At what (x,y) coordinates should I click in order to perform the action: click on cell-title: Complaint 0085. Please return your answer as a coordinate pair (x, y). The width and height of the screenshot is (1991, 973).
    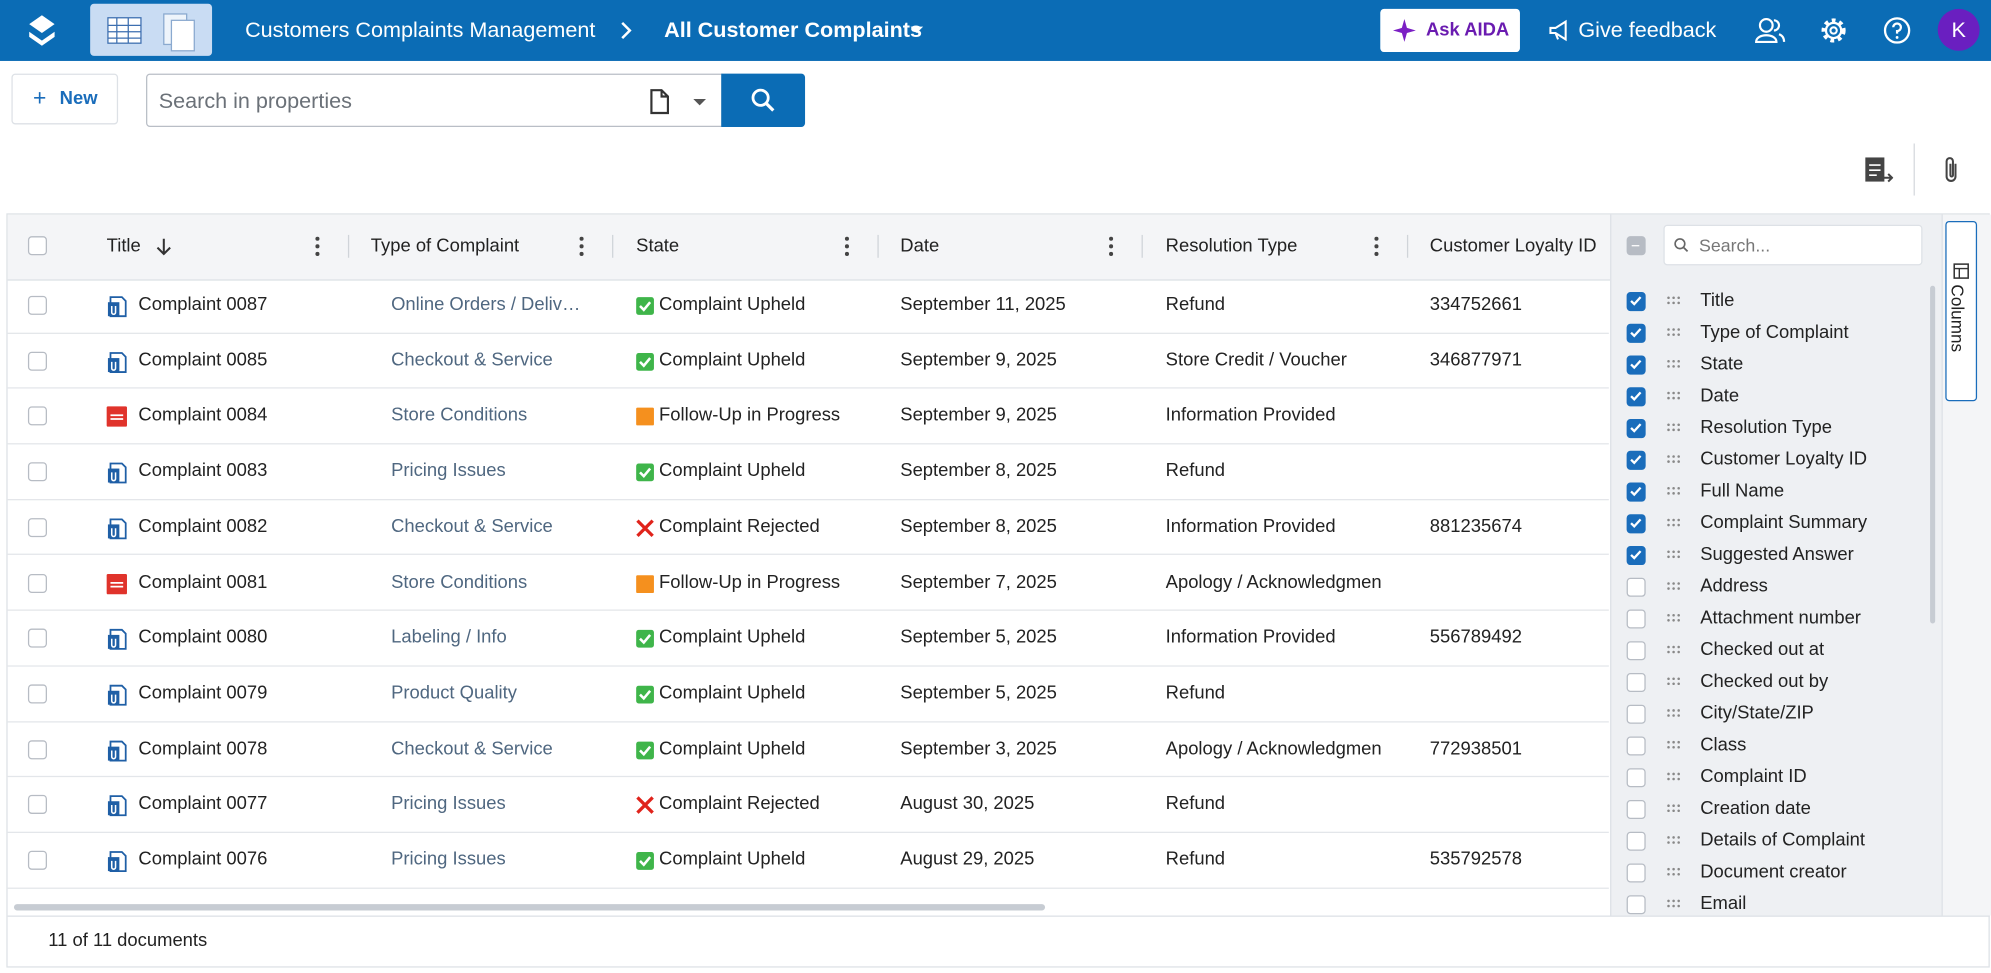
    Looking at the image, I should click on (203, 360).